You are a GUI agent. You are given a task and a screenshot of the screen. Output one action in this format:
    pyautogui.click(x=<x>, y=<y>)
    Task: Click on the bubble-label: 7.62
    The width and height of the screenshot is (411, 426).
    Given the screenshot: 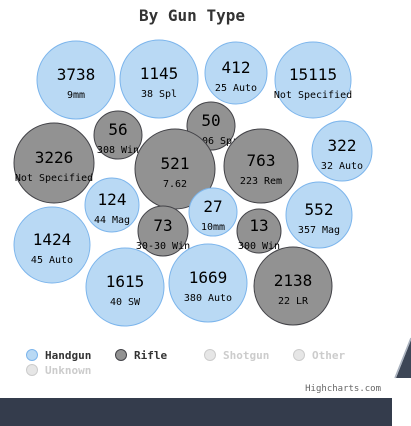 What is the action you would take?
    pyautogui.click(x=175, y=184)
    